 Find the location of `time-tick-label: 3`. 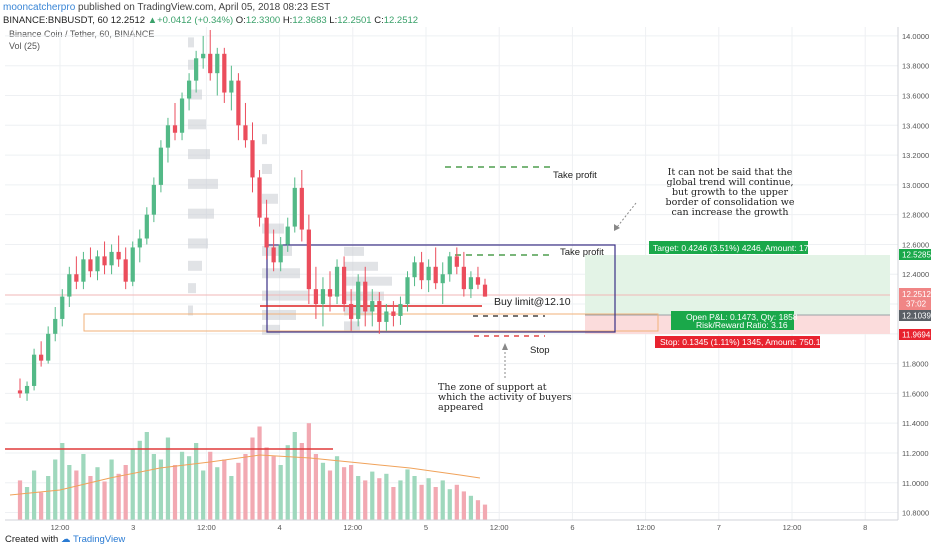

time-tick-label: 3 is located at coordinates (133, 527).